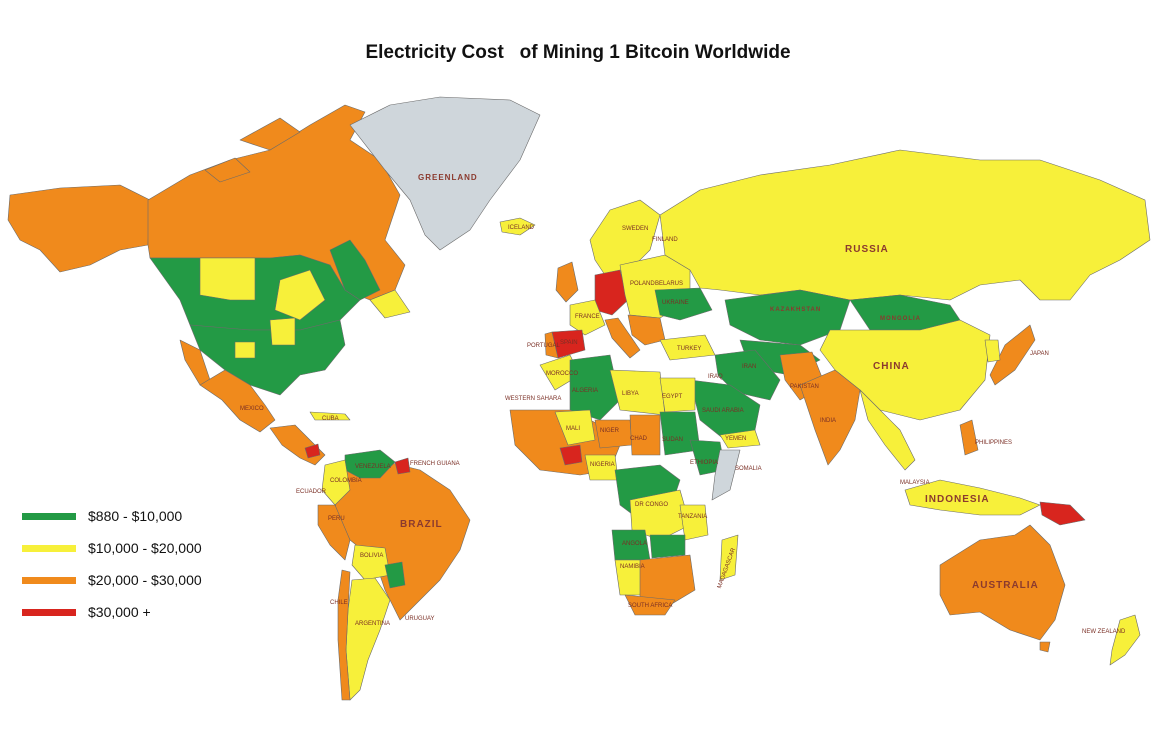 The image size is (1174, 733). Describe the element at coordinates (373, 467) in the screenshot. I see `label-venezuela: VENEZUELA` at that location.